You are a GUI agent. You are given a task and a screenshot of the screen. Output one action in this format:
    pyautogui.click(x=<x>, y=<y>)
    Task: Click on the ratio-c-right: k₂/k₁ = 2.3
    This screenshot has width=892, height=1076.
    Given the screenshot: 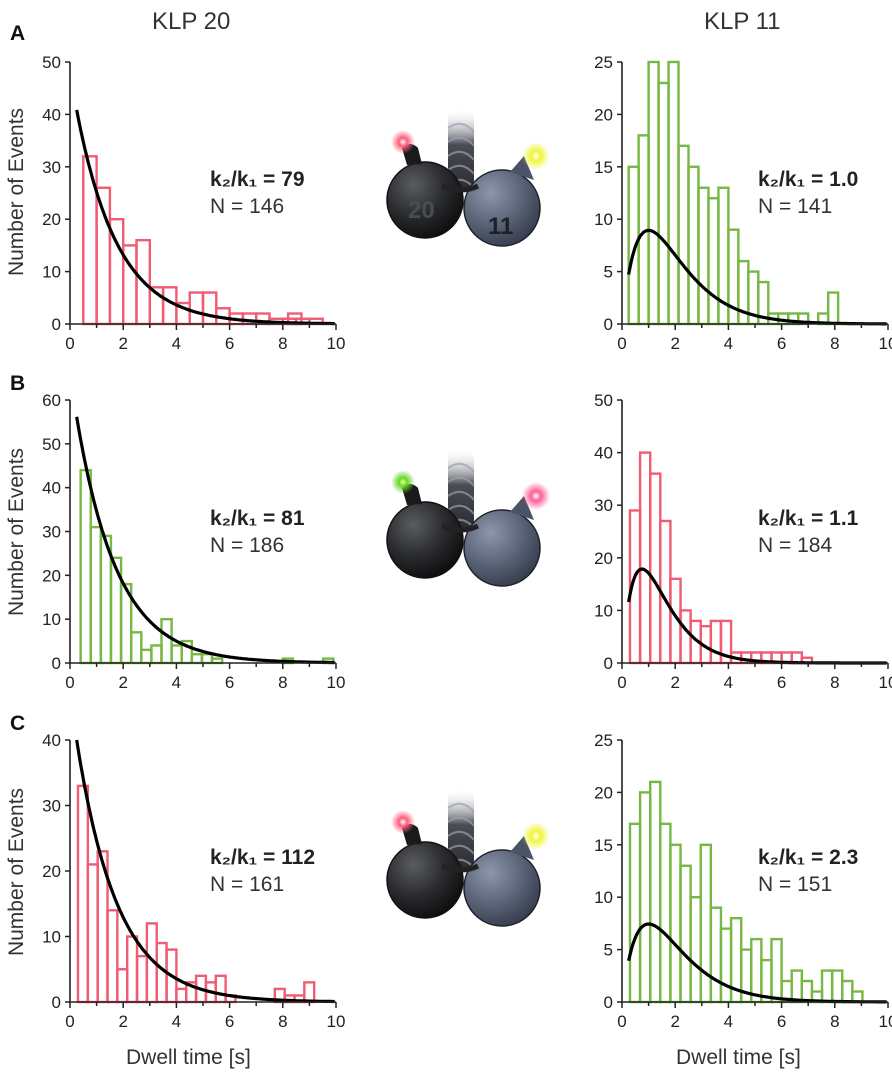 What is the action you would take?
    pyautogui.click(x=808, y=857)
    